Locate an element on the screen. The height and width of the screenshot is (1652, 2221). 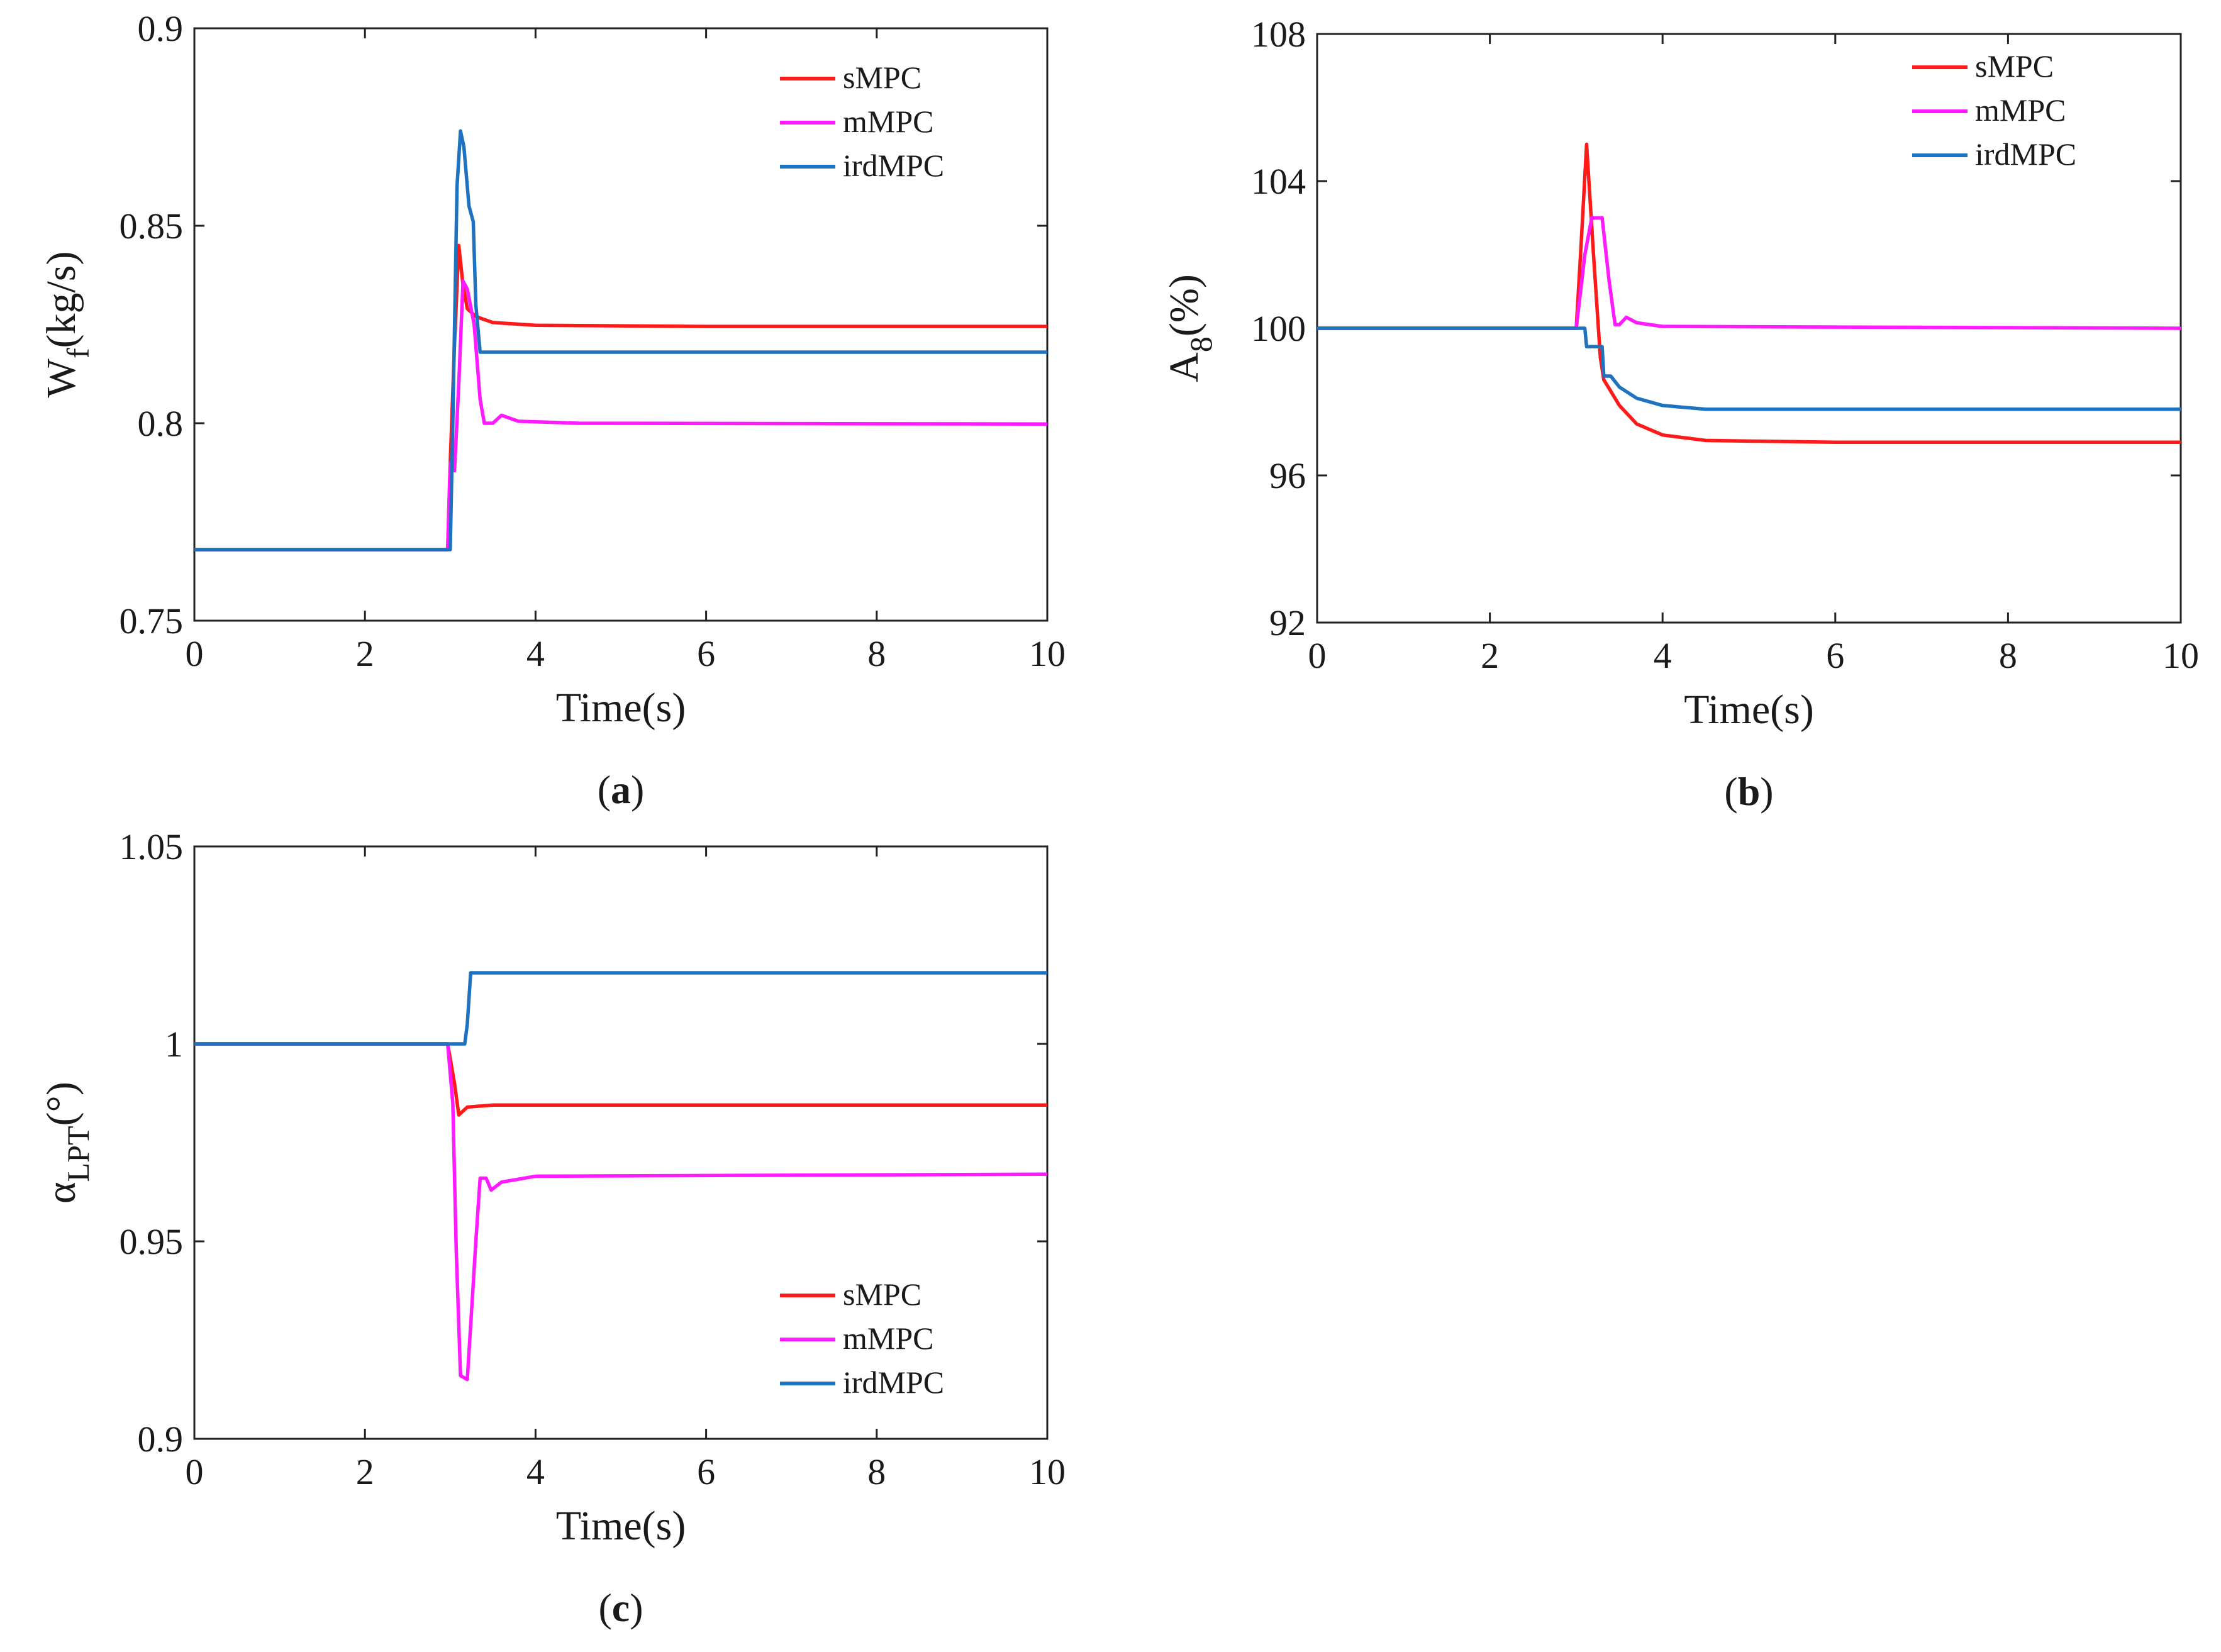
y-tick-label: 0.95 is located at coordinates (152, 1241).